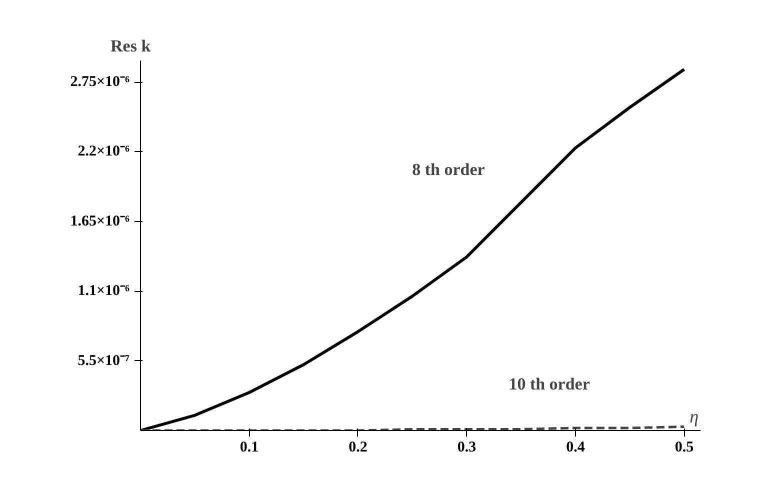  What do you see at coordinates (358, 448) in the screenshot?
I see `x-tick-label: 0.2` at bounding box center [358, 448].